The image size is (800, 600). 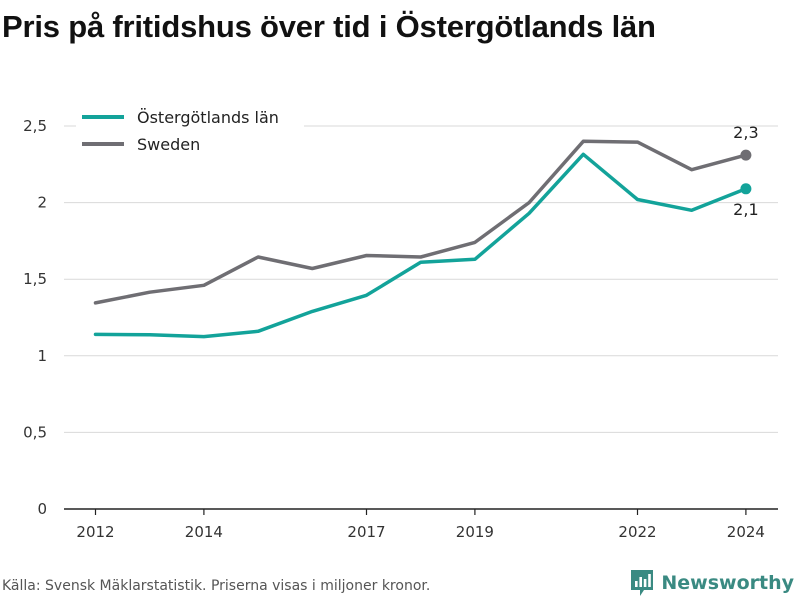 I want to click on legend-label-sweden: Sweden, so click(x=168, y=144).